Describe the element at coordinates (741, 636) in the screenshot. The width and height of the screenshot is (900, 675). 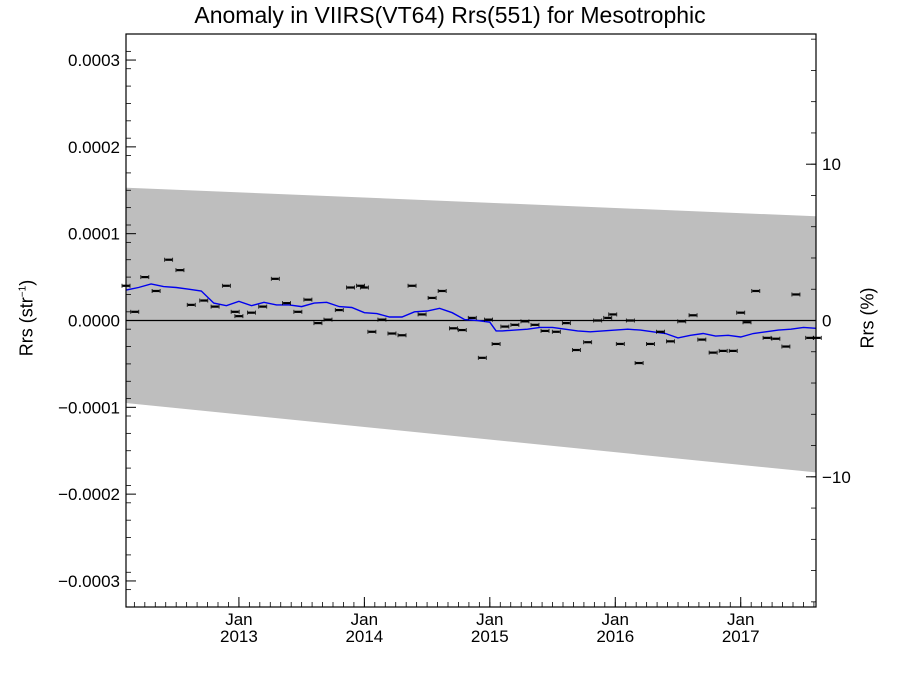
I see `x-tick-label-year: 2017` at that location.